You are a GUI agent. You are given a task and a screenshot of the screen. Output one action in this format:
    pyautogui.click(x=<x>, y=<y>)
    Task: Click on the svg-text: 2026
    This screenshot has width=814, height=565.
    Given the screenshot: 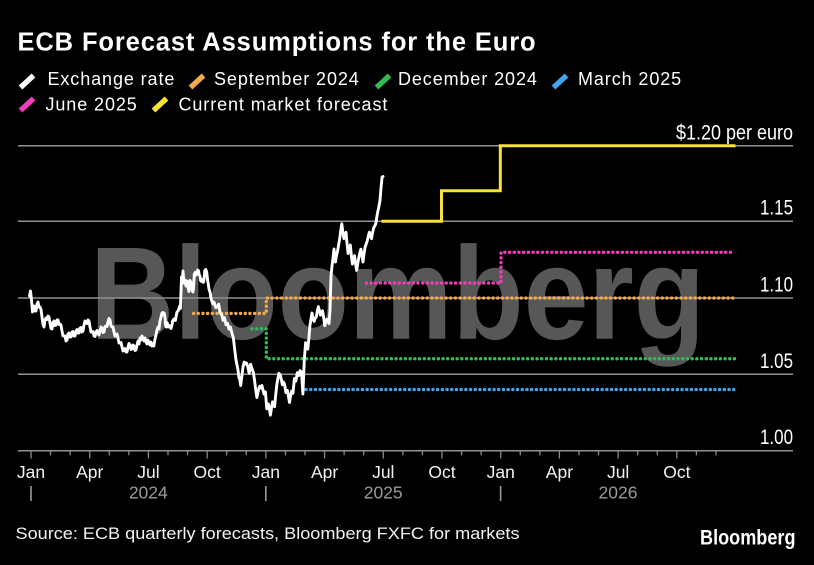 What is the action you would take?
    pyautogui.click(x=618, y=493)
    